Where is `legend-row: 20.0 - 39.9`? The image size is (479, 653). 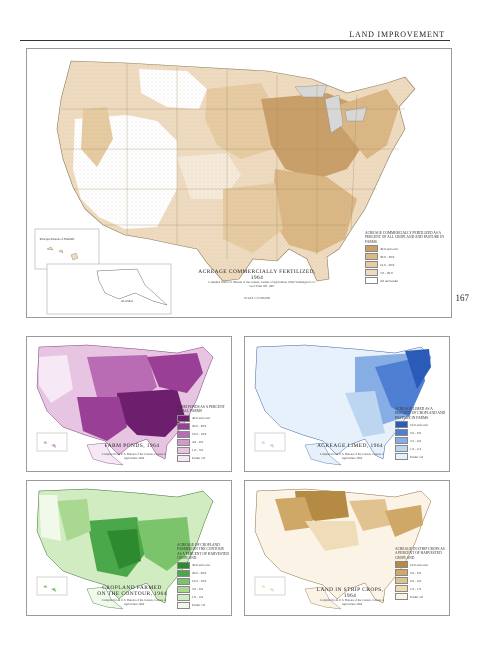 legend-row: 20.0 - 39.9 is located at coordinates (203, 426).